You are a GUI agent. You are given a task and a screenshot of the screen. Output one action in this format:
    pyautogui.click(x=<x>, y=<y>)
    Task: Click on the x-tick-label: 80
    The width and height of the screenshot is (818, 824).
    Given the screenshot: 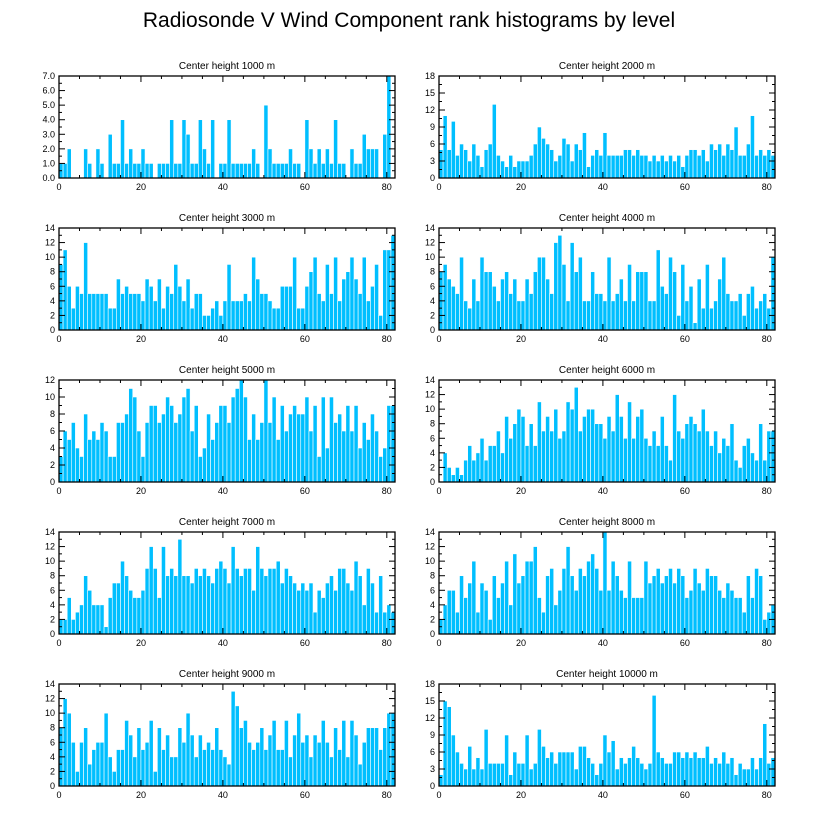 What is the action you would take?
    pyautogui.click(x=387, y=643)
    